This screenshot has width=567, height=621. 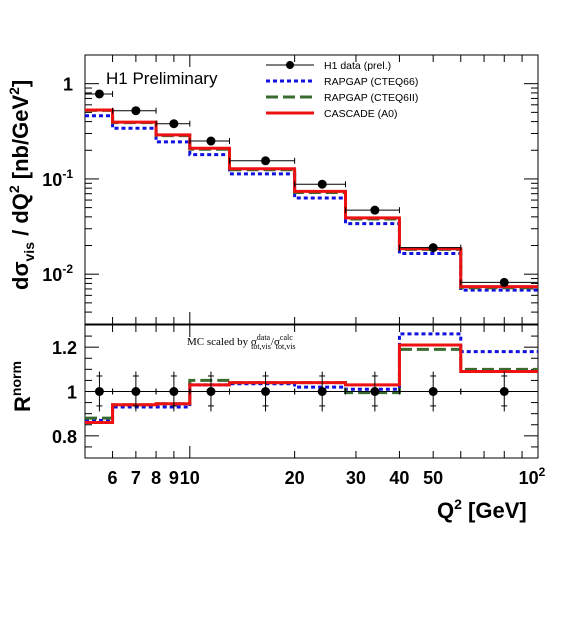 What do you see at coordinates (361, 114) in the screenshot?
I see `legend-label-cascade: CASCADE (A0)` at bounding box center [361, 114].